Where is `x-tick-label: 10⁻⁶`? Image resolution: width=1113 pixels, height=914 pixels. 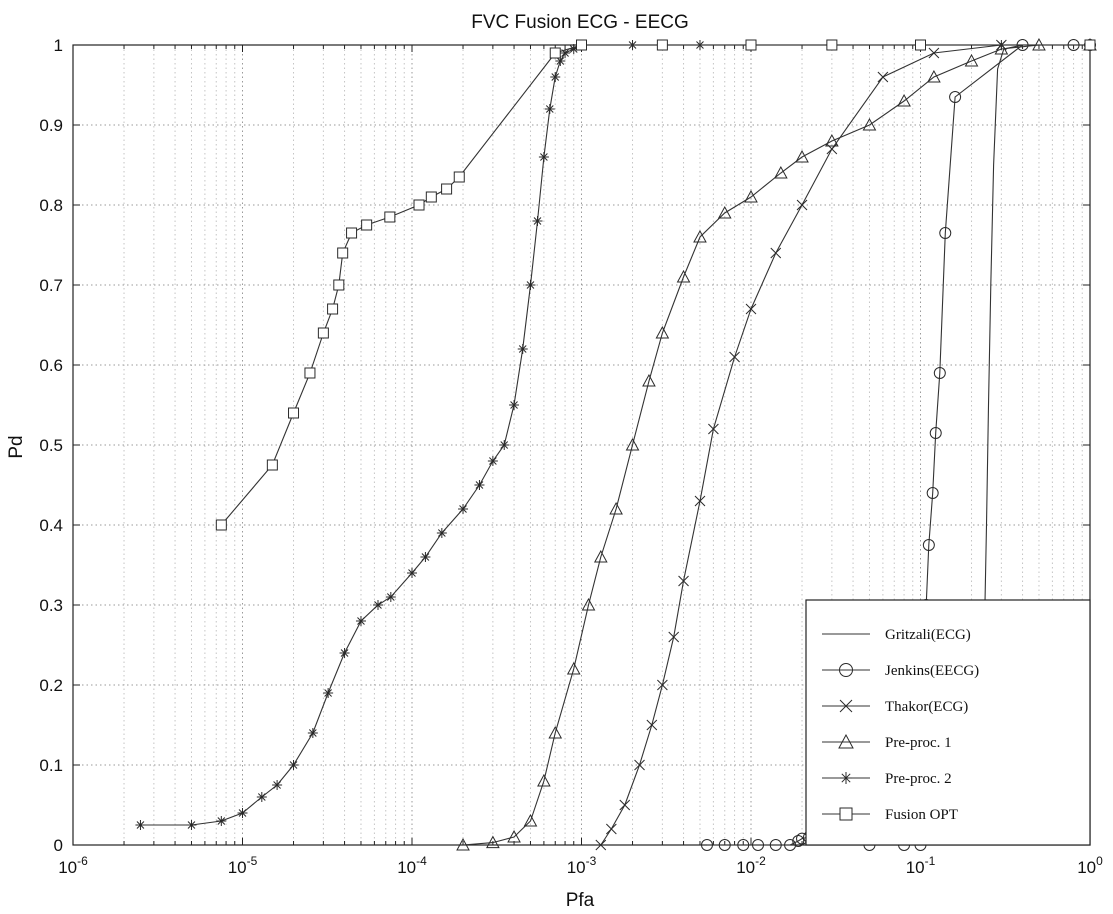 x-tick-label: 10⁻⁶ is located at coordinates (73, 865).